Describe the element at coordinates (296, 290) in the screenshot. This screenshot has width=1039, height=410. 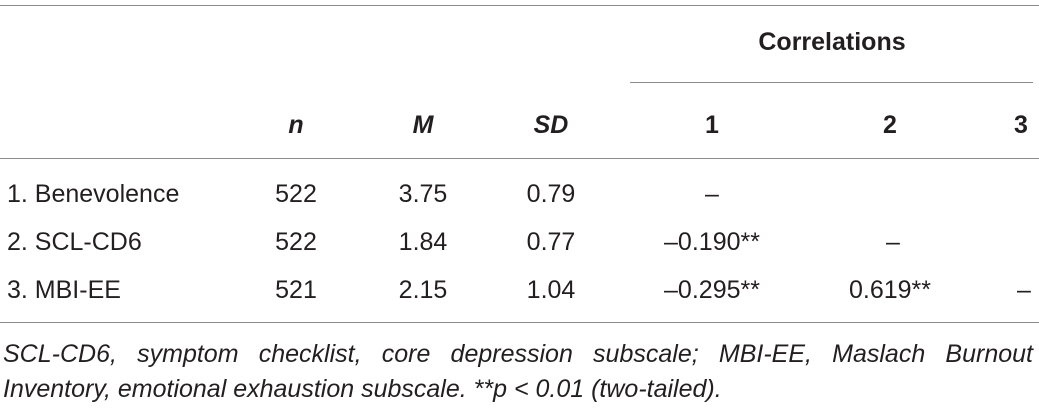
I see `cell-n: 521` at that location.